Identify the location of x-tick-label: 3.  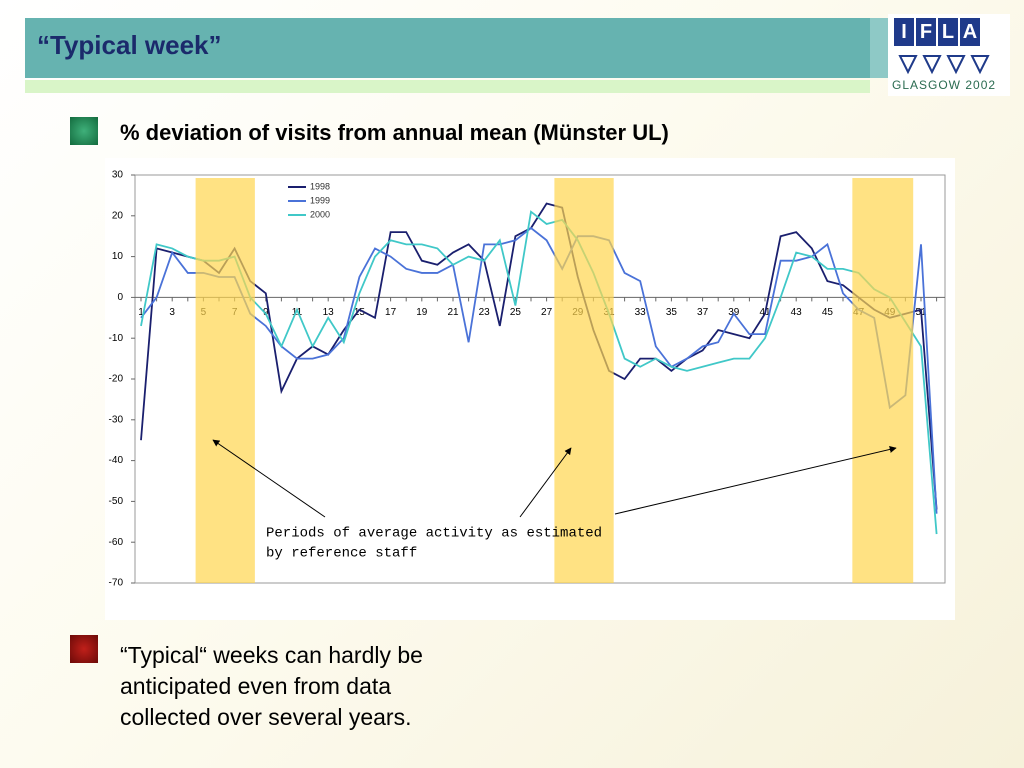
(172, 312).